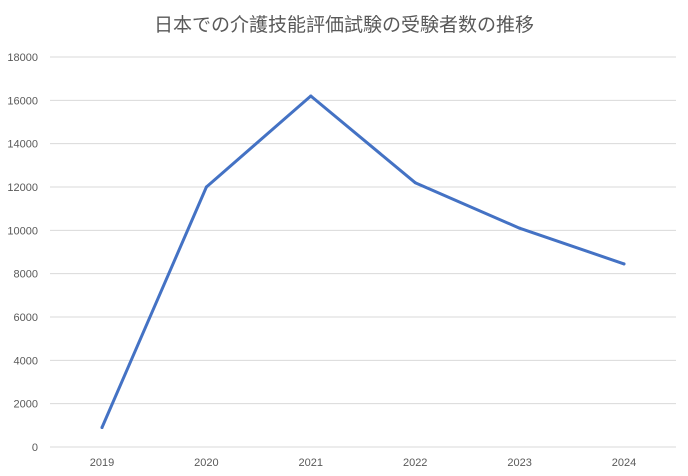 Image resolution: width=688 pixels, height=476 pixels. Describe the element at coordinates (206, 187) in the screenshot. I see `data-point-2020` at that location.